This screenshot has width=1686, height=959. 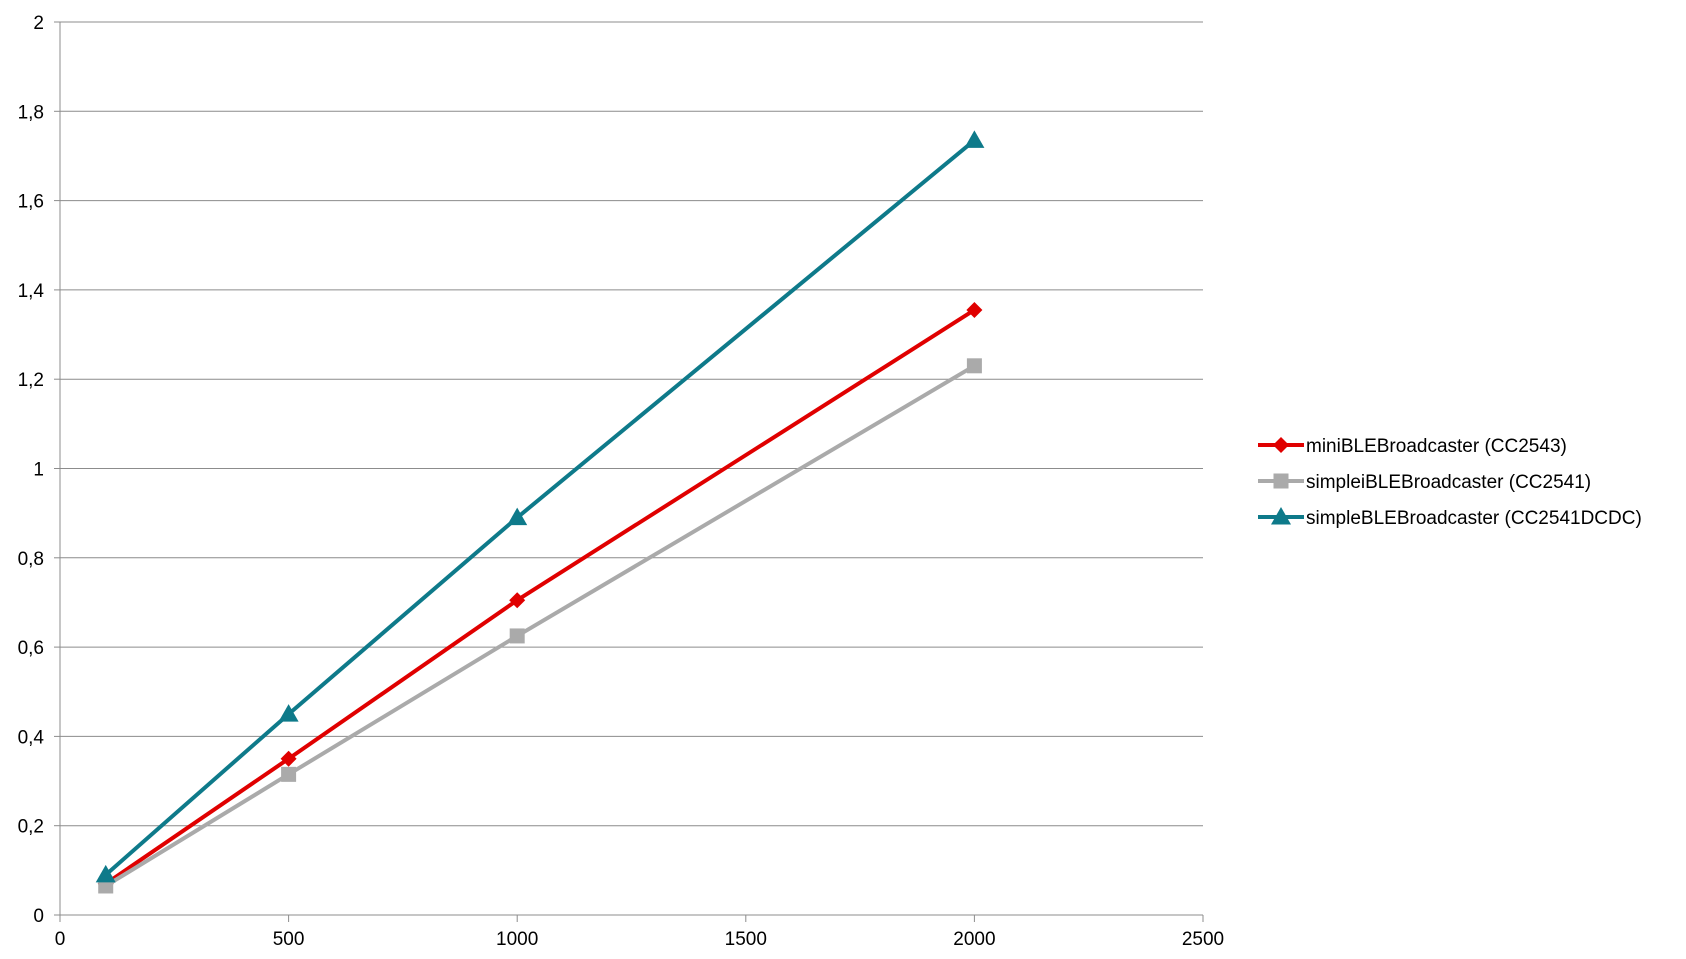 What do you see at coordinates (639, 939) in the screenshot?
I see `x-axis-tick-labels: 0 500 1000 1500 2000 2500` at bounding box center [639, 939].